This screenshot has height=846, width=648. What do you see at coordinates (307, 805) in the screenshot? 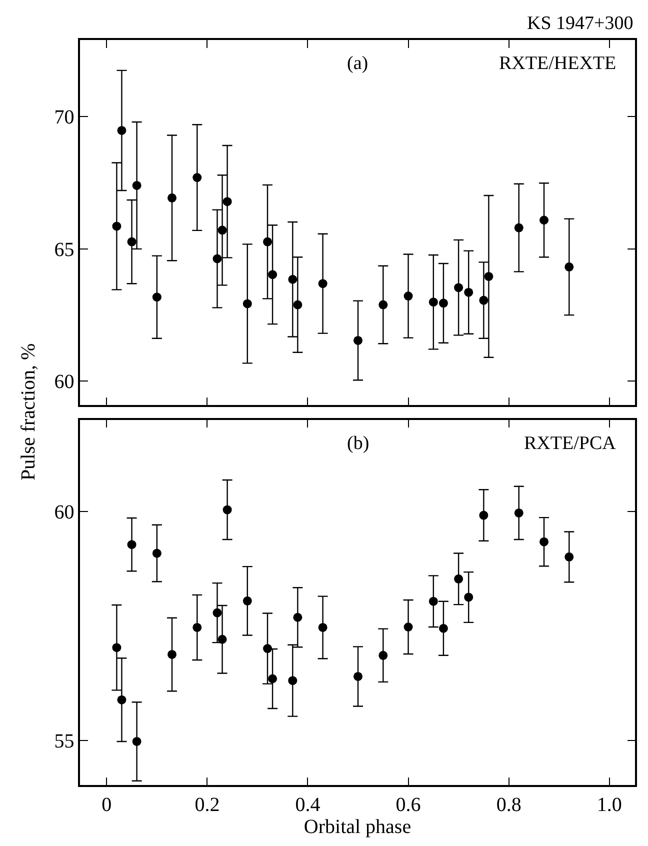
I see `x-tick-label: 0.4` at bounding box center [307, 805].